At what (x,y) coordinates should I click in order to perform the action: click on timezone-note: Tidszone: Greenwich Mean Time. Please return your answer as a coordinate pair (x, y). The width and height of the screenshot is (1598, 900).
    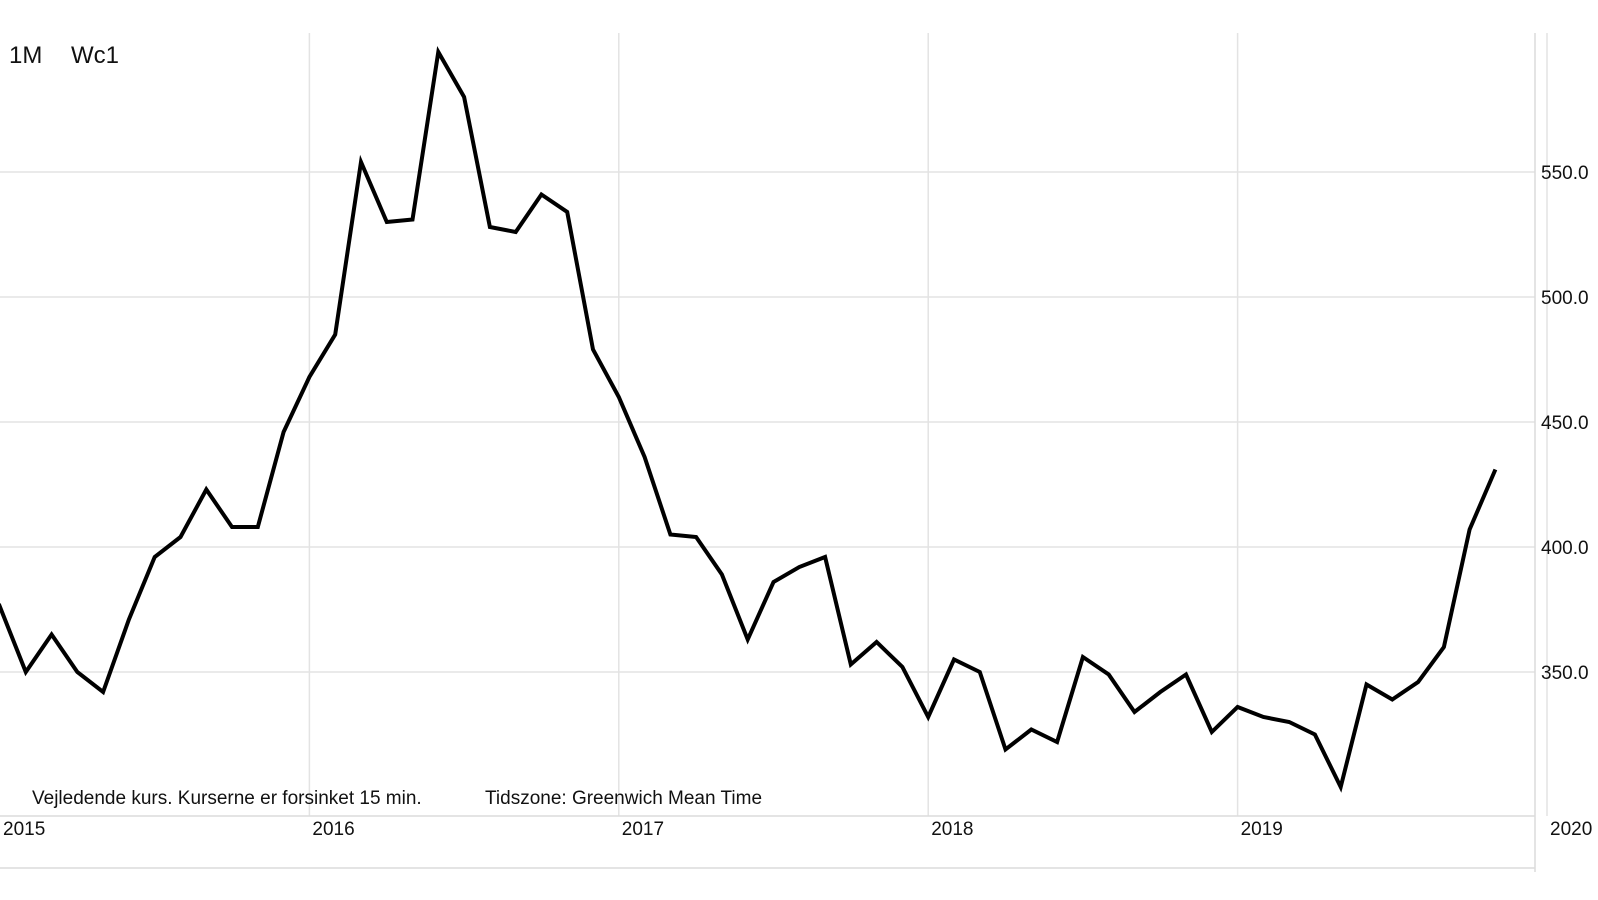
    Looking at the image, I should click on (624, 798).